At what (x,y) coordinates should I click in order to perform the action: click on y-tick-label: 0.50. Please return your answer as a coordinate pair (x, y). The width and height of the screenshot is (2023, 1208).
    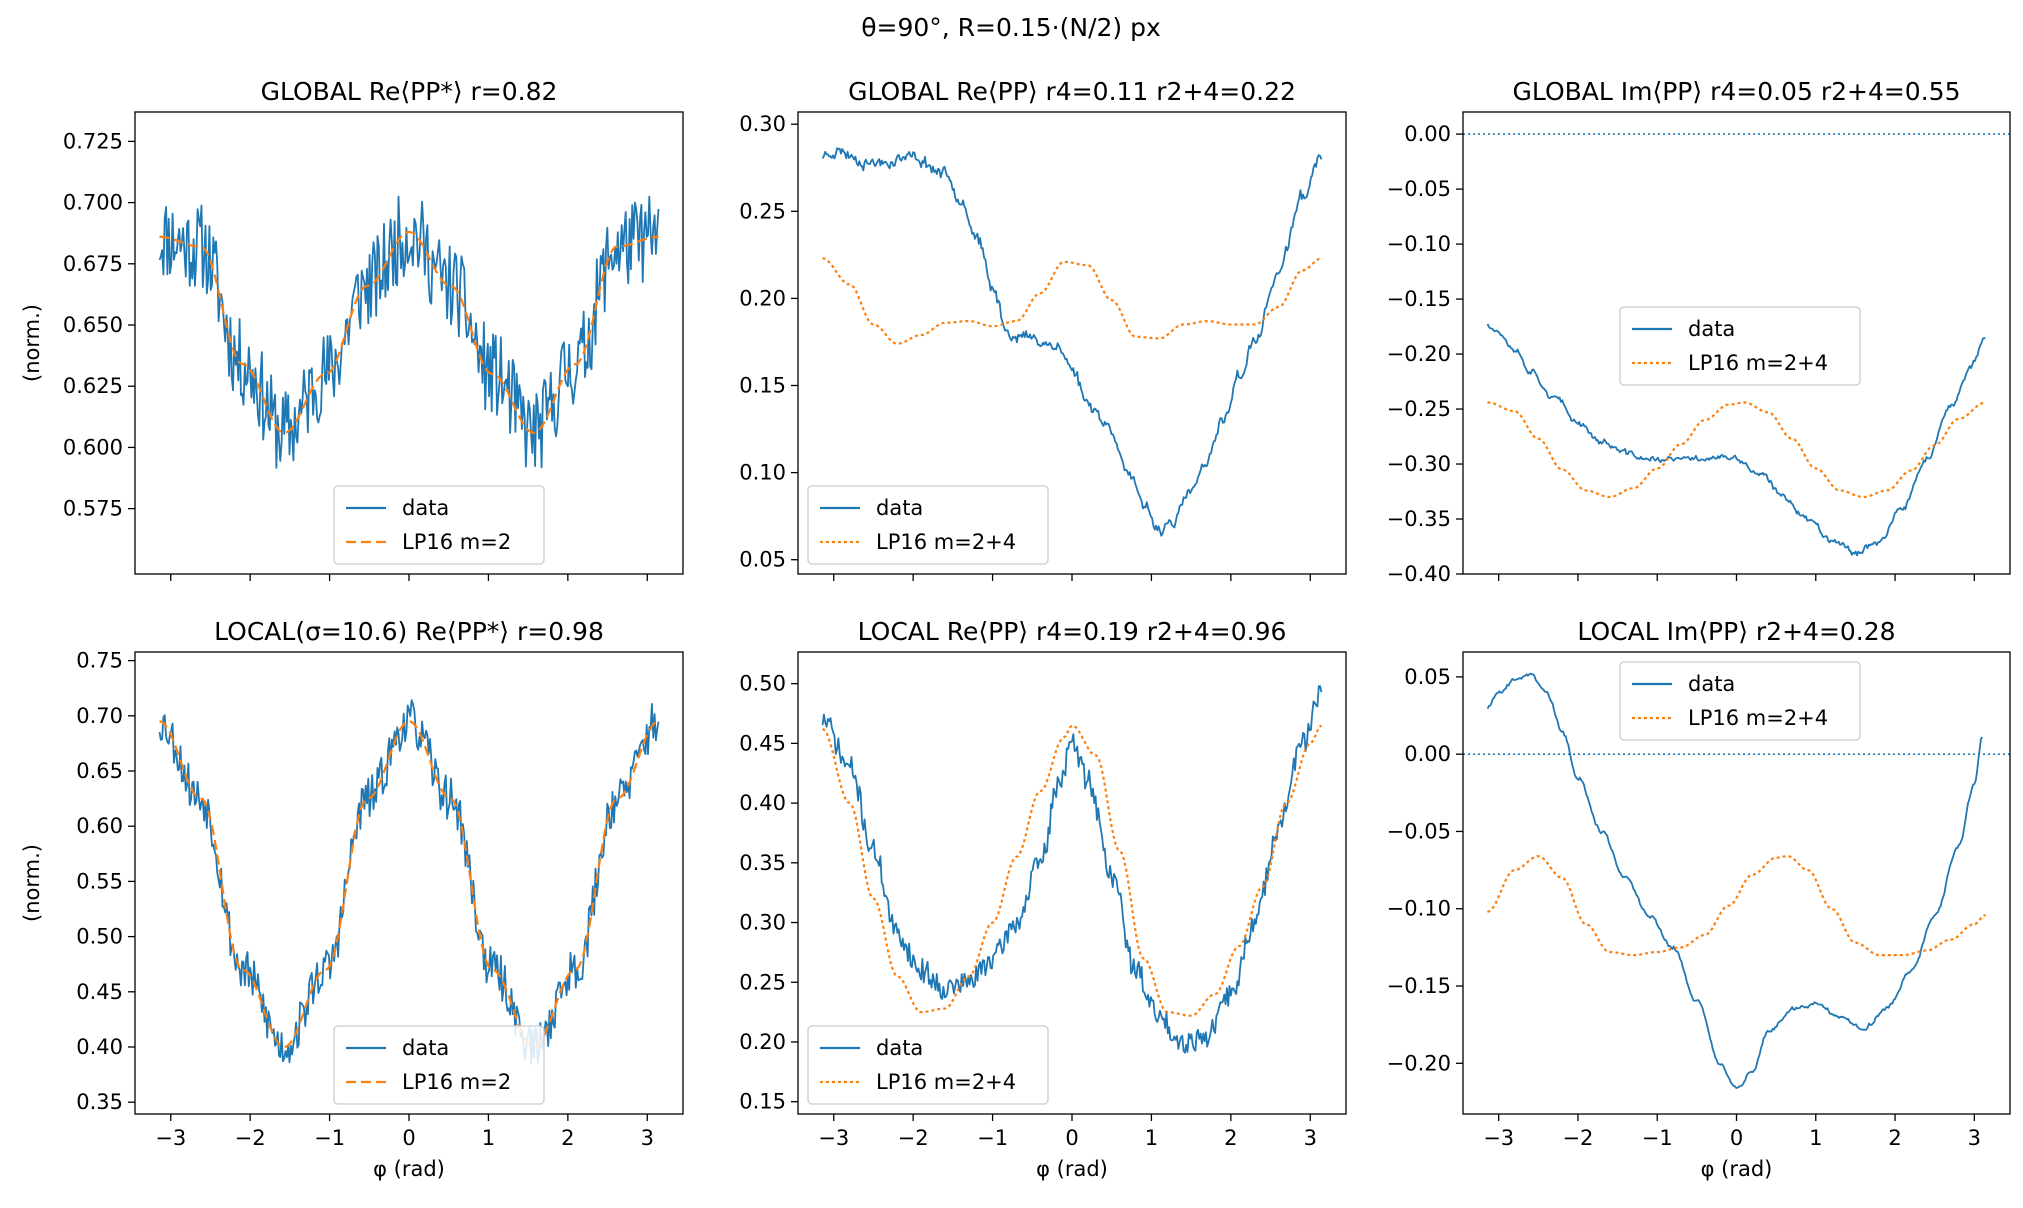
    Looking at the image, I should click on (762, 684).